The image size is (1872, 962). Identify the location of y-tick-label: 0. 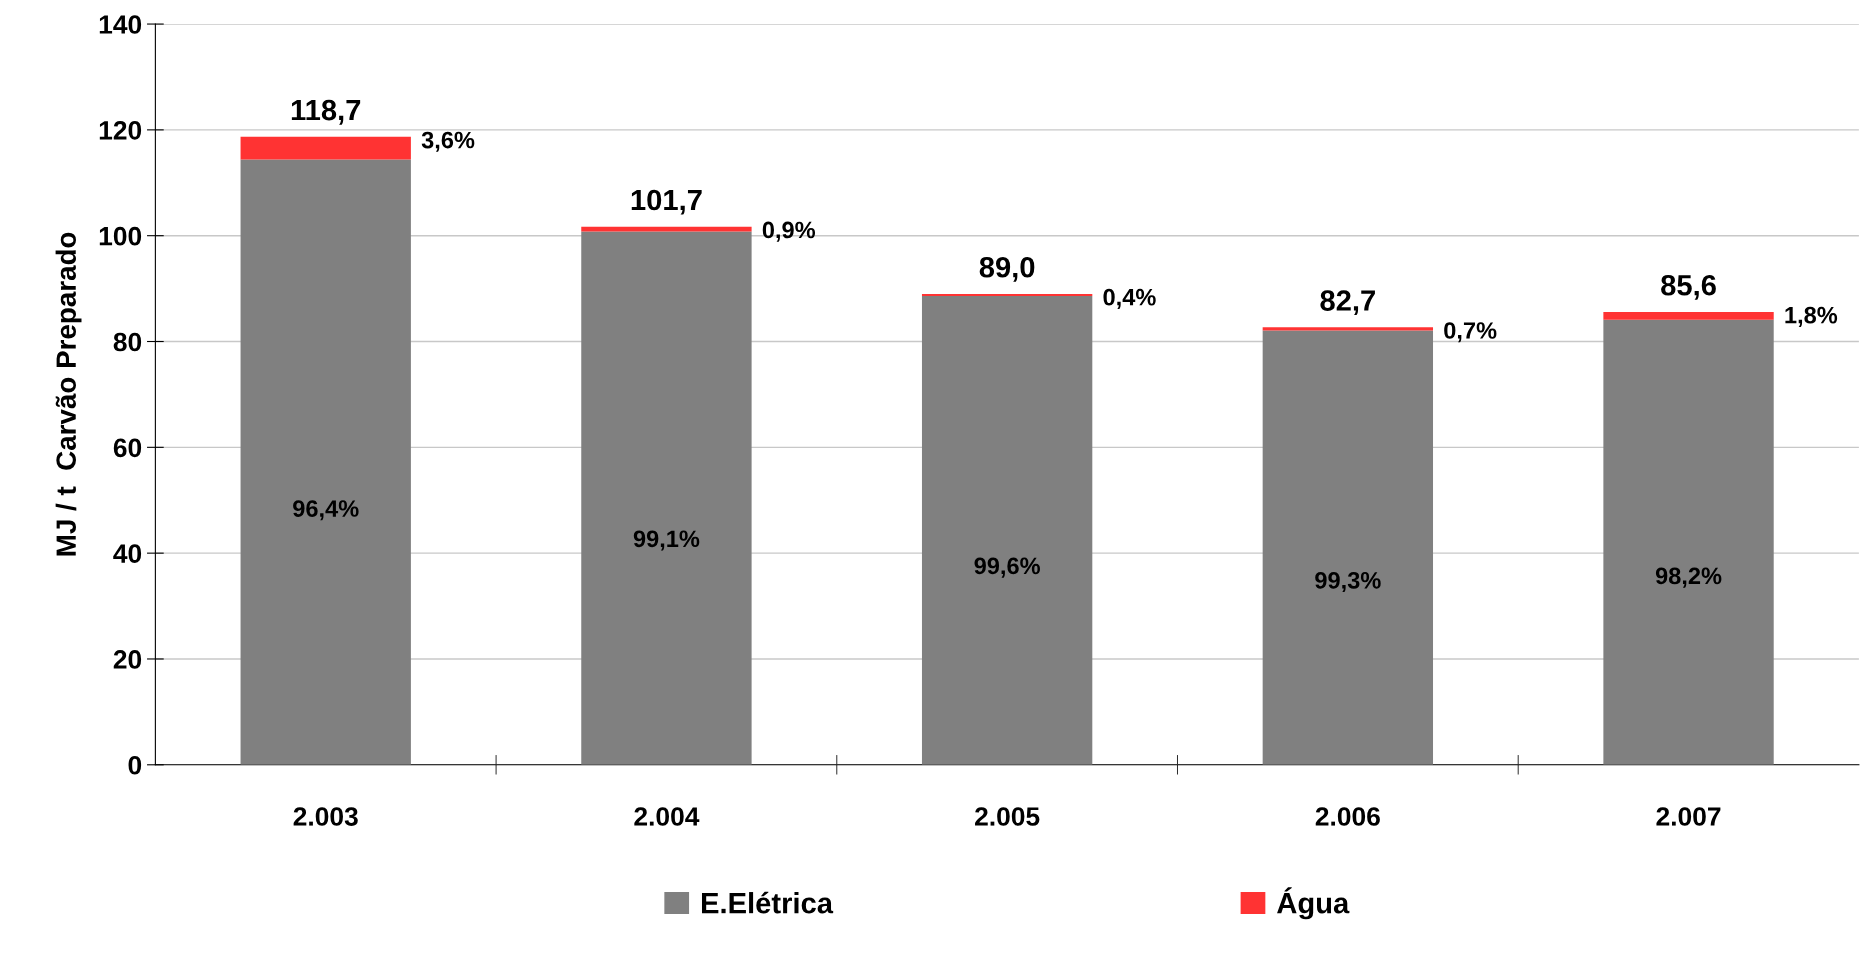
(135, 765).